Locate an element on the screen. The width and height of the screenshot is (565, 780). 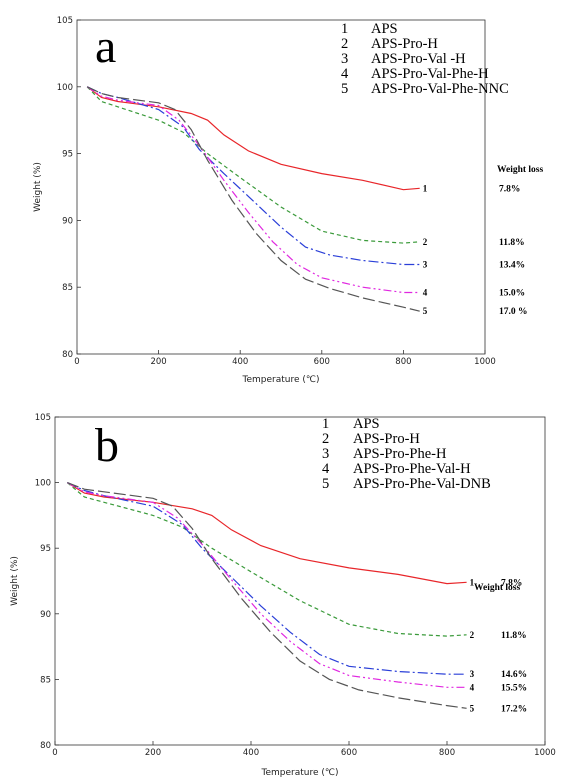
legend-entry: APS-Pro-Phe-Val-H is located at coordinates (412, 469).